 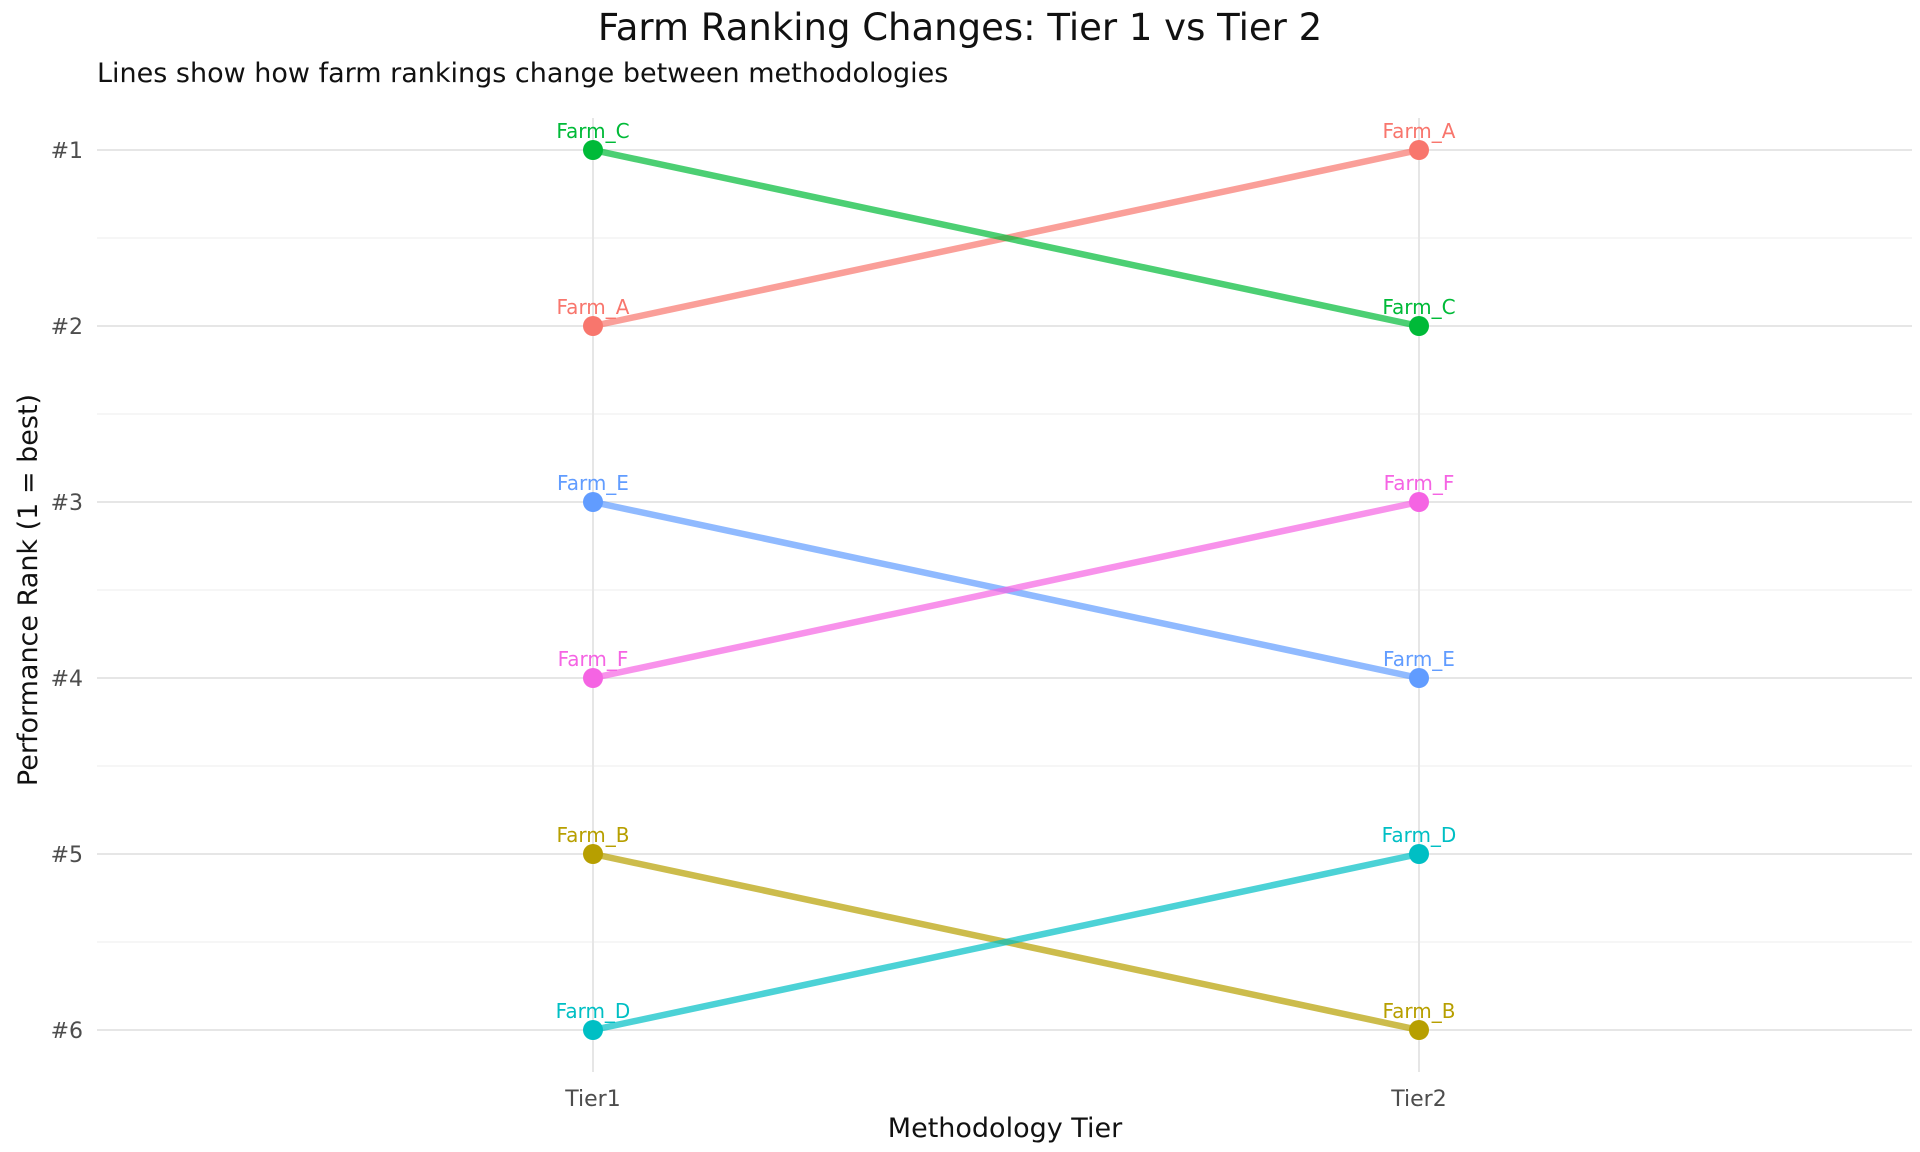 I want to click on chart-title: Farm Ranking Changes: Tier 1 vs Tier 2, so click(x=960, y=27).